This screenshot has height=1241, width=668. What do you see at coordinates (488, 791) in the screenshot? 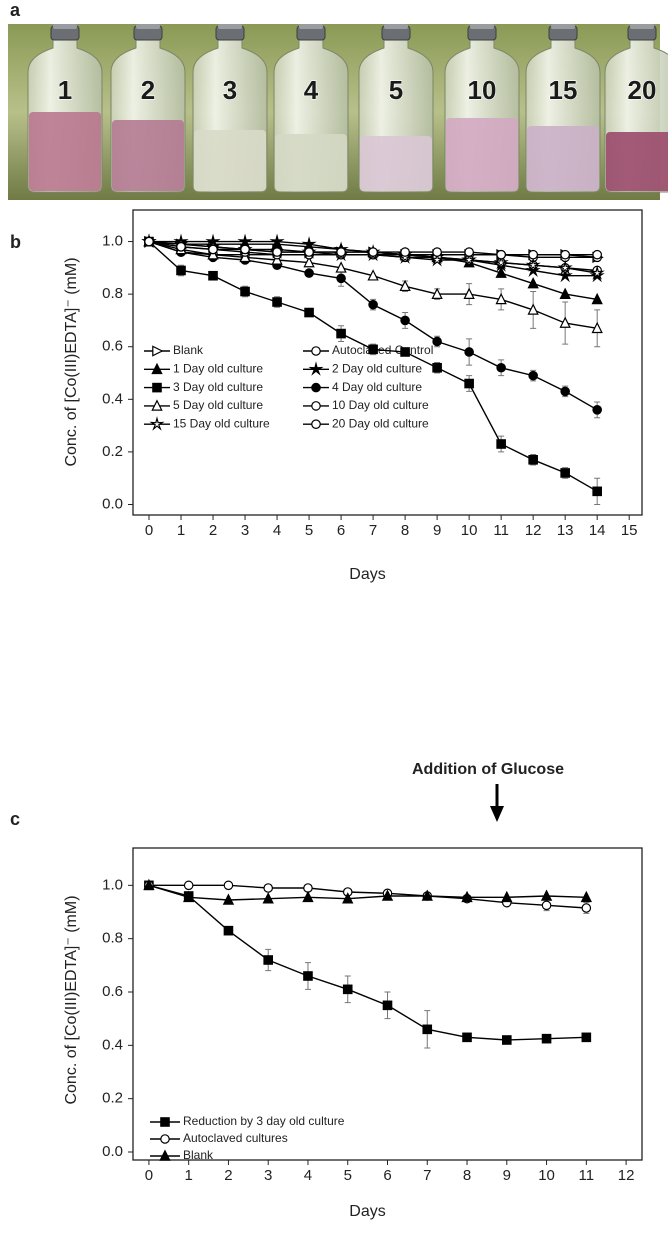
I see `annotation: Addition of Glucose` at bounding box center [488, 791].